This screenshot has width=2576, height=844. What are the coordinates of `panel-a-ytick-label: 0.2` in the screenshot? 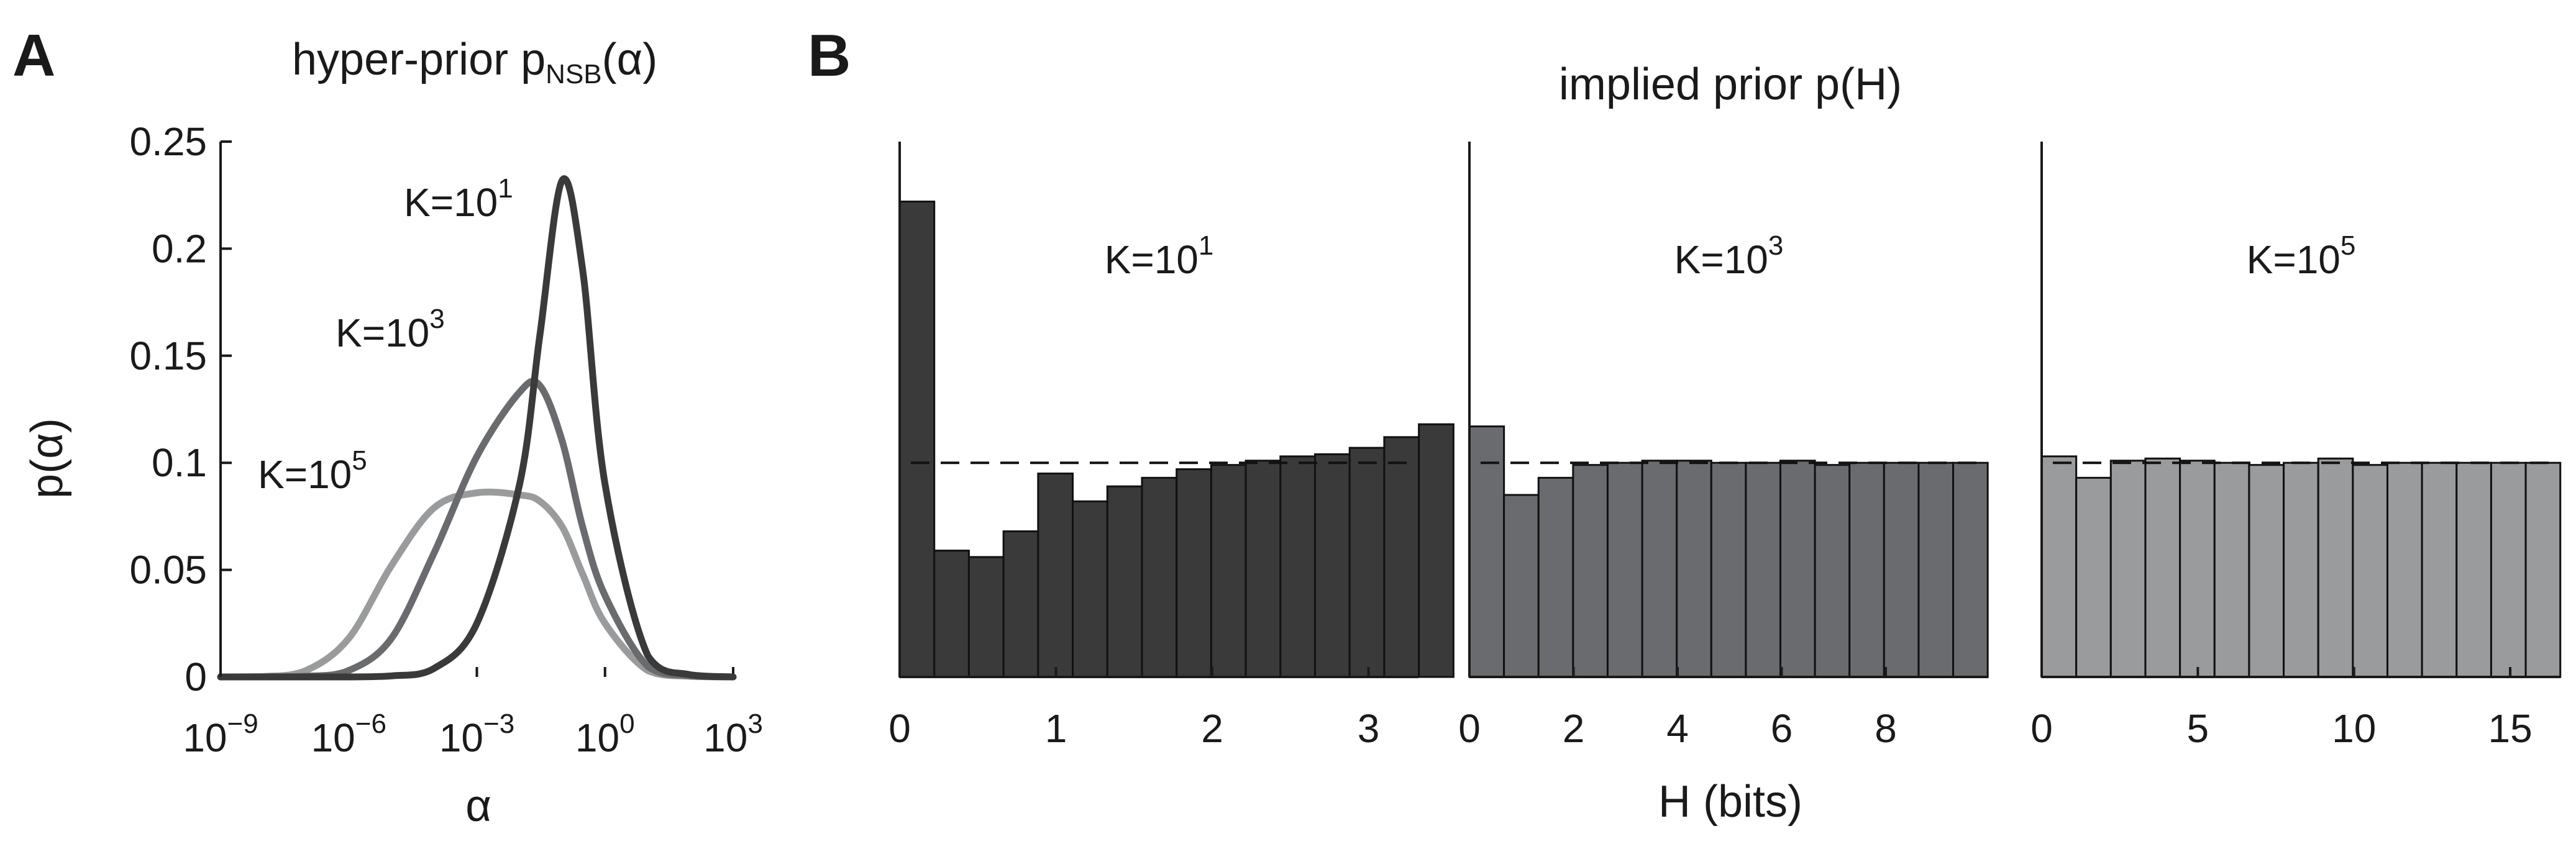 It's located at (179, 248).